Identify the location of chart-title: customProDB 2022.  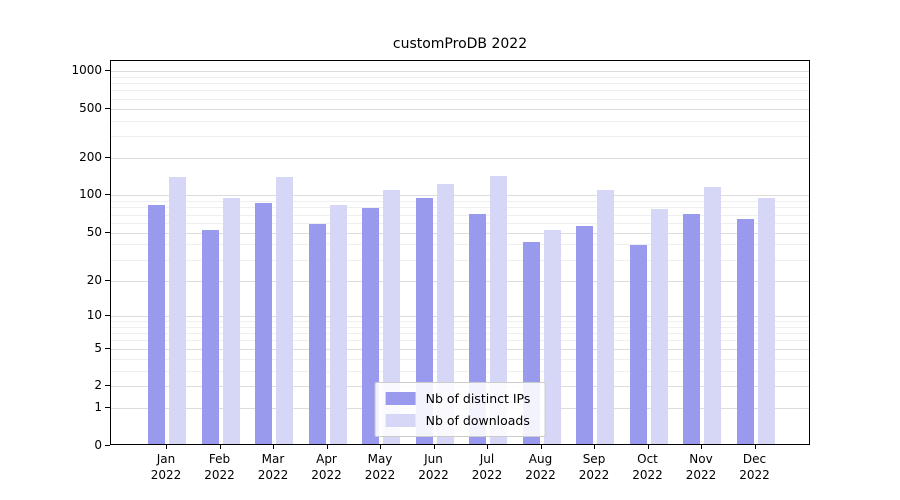
(460, 44).